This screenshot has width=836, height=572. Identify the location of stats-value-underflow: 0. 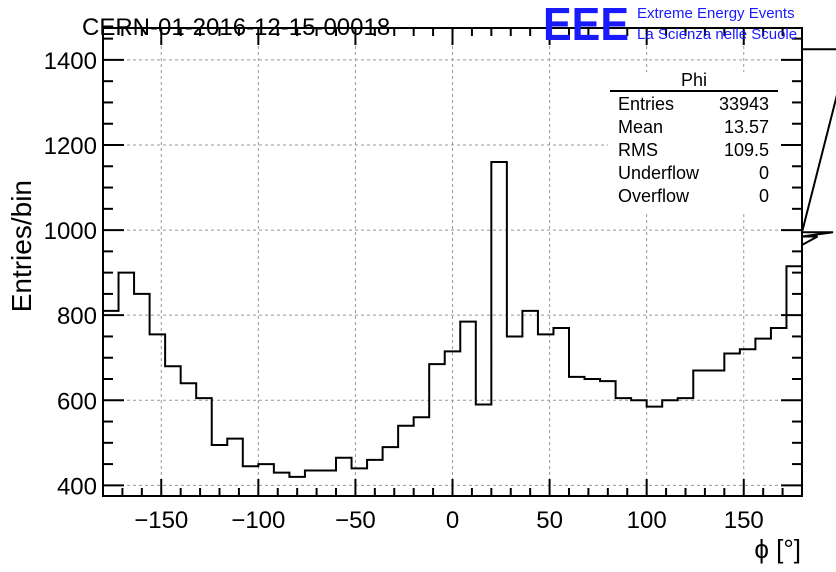
(764, 173).